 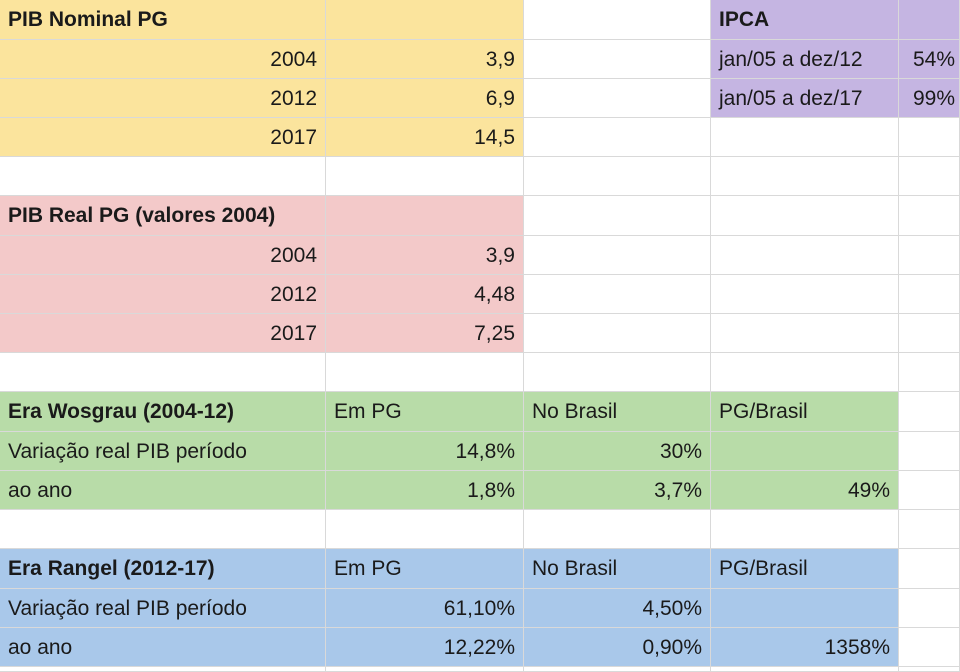 What do you see at coordinates (929, 20) in the screenshot?
I see `cell-e1` at bounding box center [929, 20].